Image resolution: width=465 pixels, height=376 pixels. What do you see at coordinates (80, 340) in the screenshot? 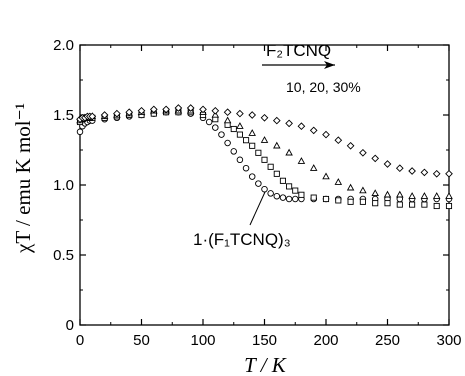
I see `x-tick-label: 0` at bounding box center [80, 340].